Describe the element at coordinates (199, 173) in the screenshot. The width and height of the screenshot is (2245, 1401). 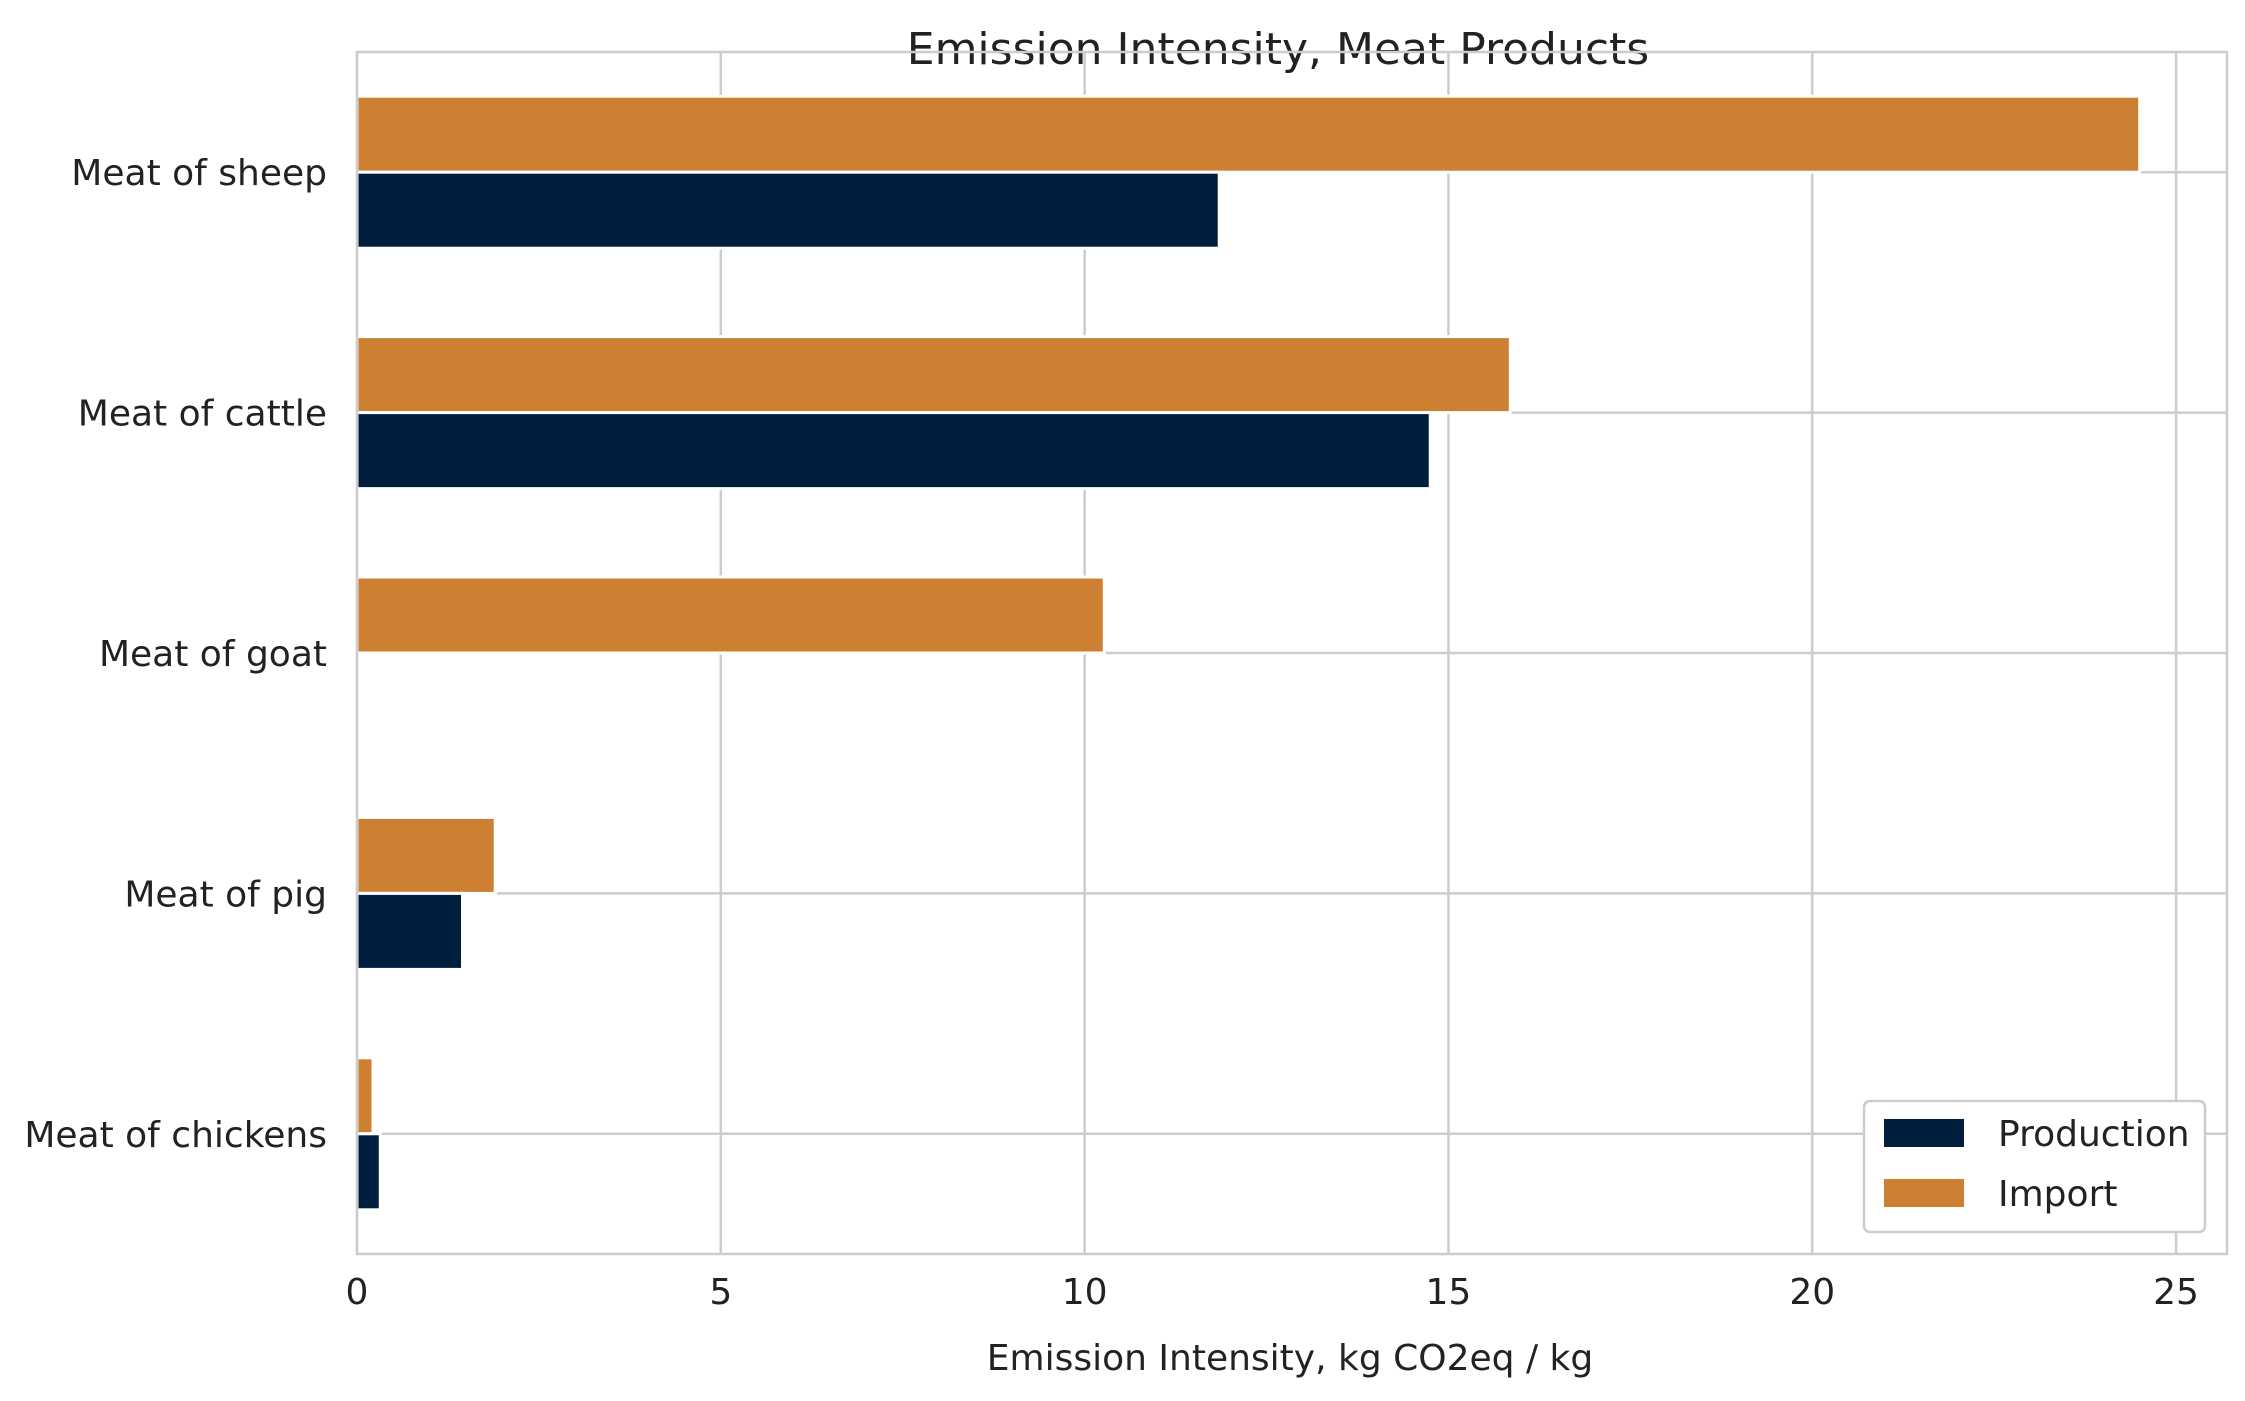
I see `y-tick-label-meat-of-sheep: Meat of sheep` at that location.